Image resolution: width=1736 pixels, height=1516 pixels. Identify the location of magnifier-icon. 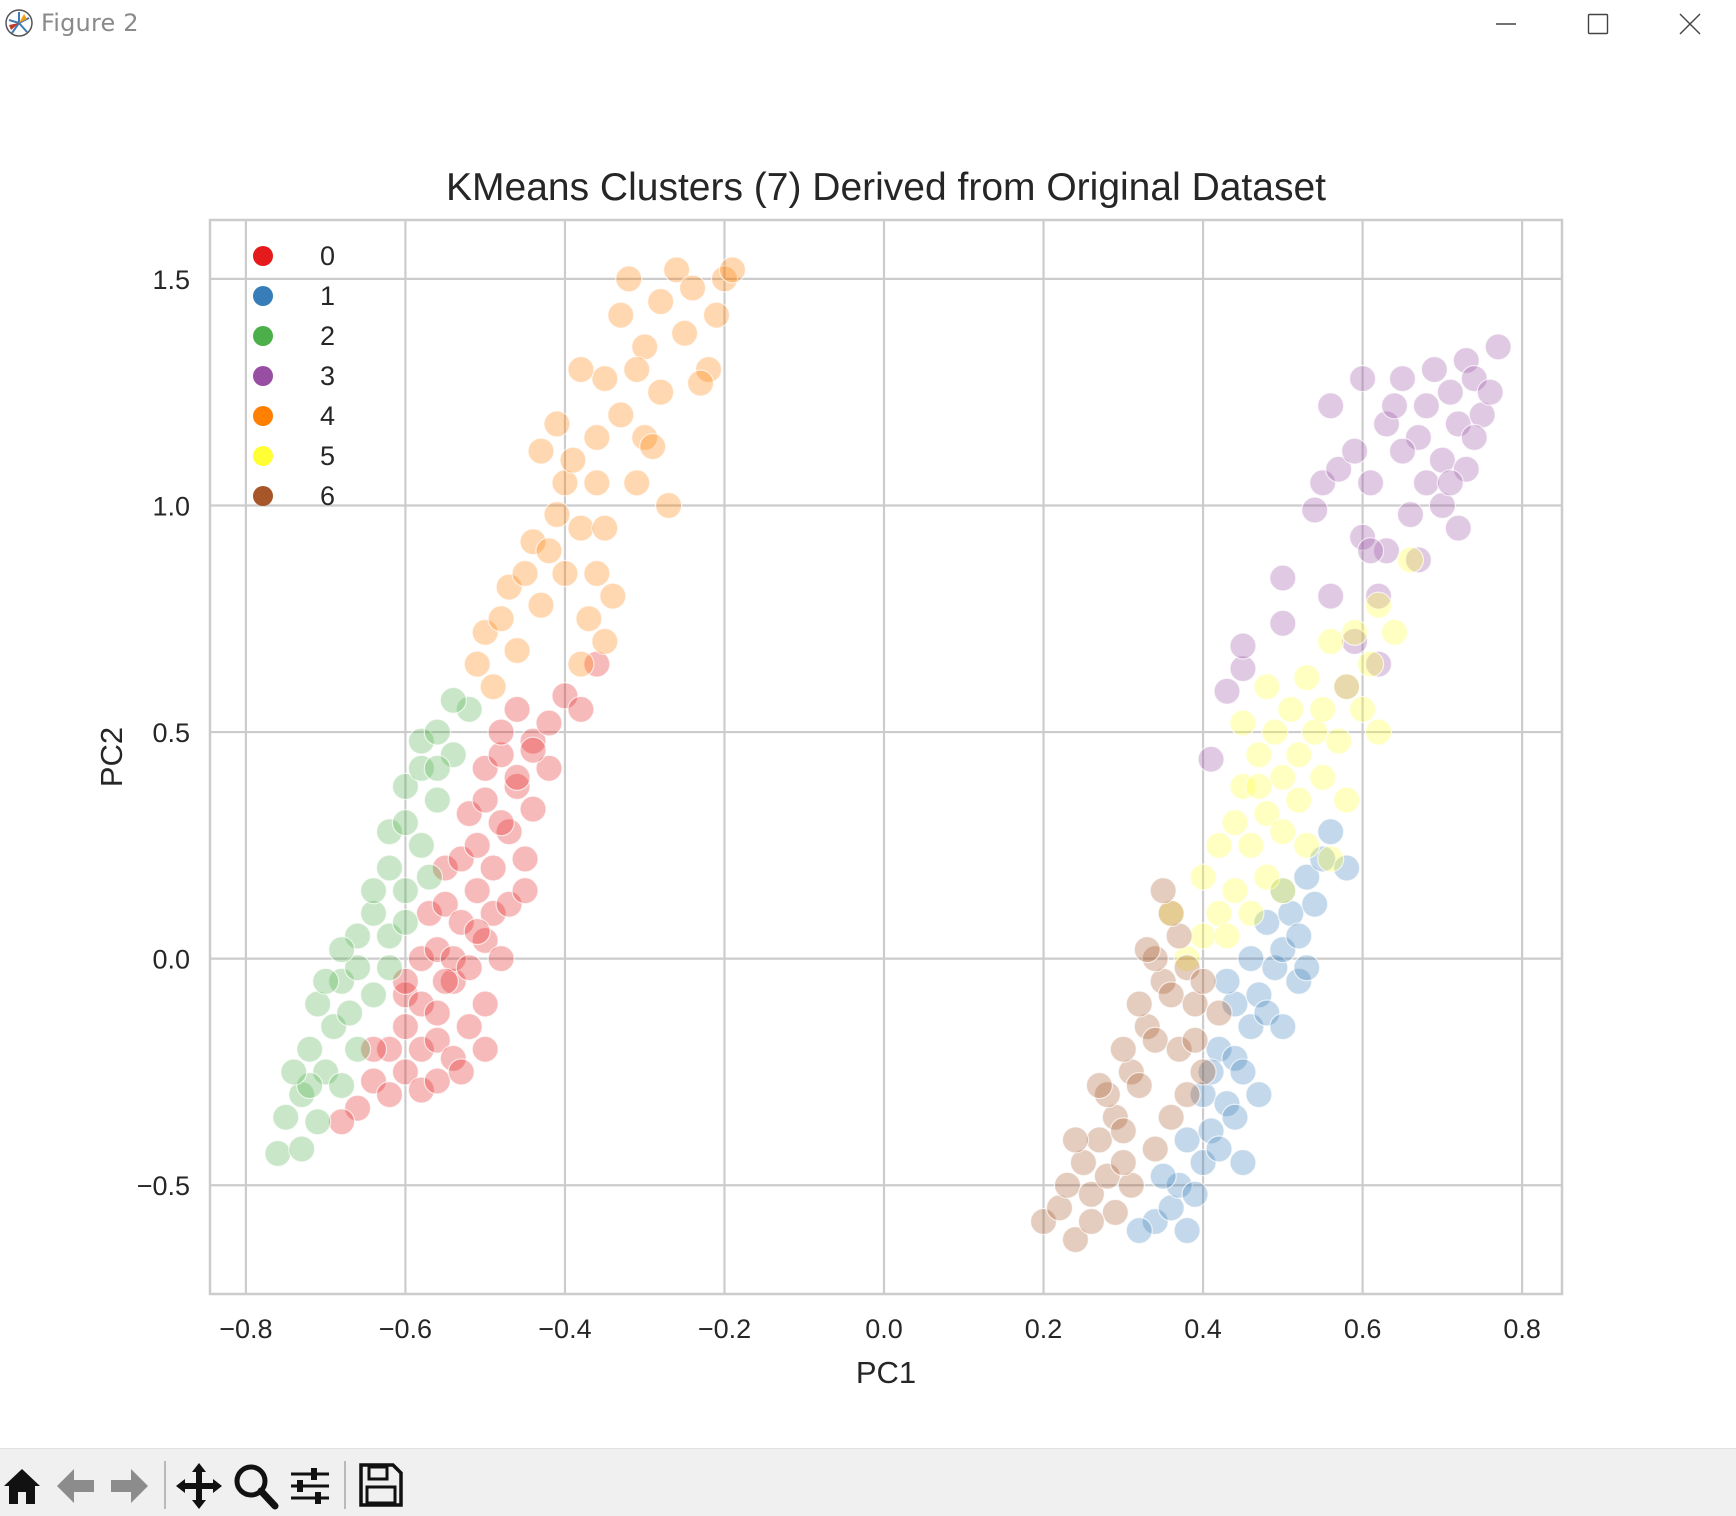
(256, 1487).